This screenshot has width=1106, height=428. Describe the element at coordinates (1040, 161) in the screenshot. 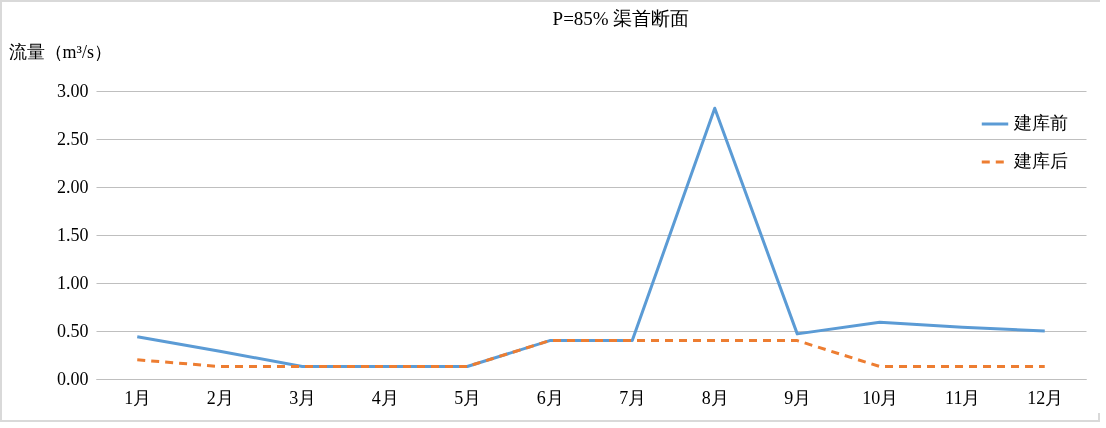

I see `legend-label: 建库后` at that location.